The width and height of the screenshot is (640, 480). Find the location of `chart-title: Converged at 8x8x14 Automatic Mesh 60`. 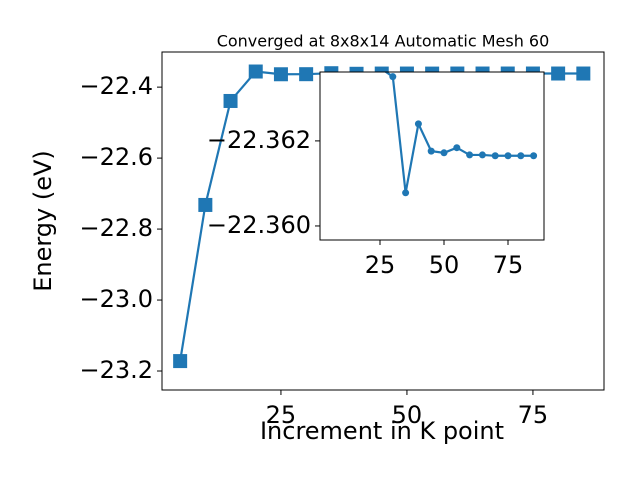

chart-title: Converged at 8x8x14 Automatic Mesh 60 is located at coordinates (383, 41).